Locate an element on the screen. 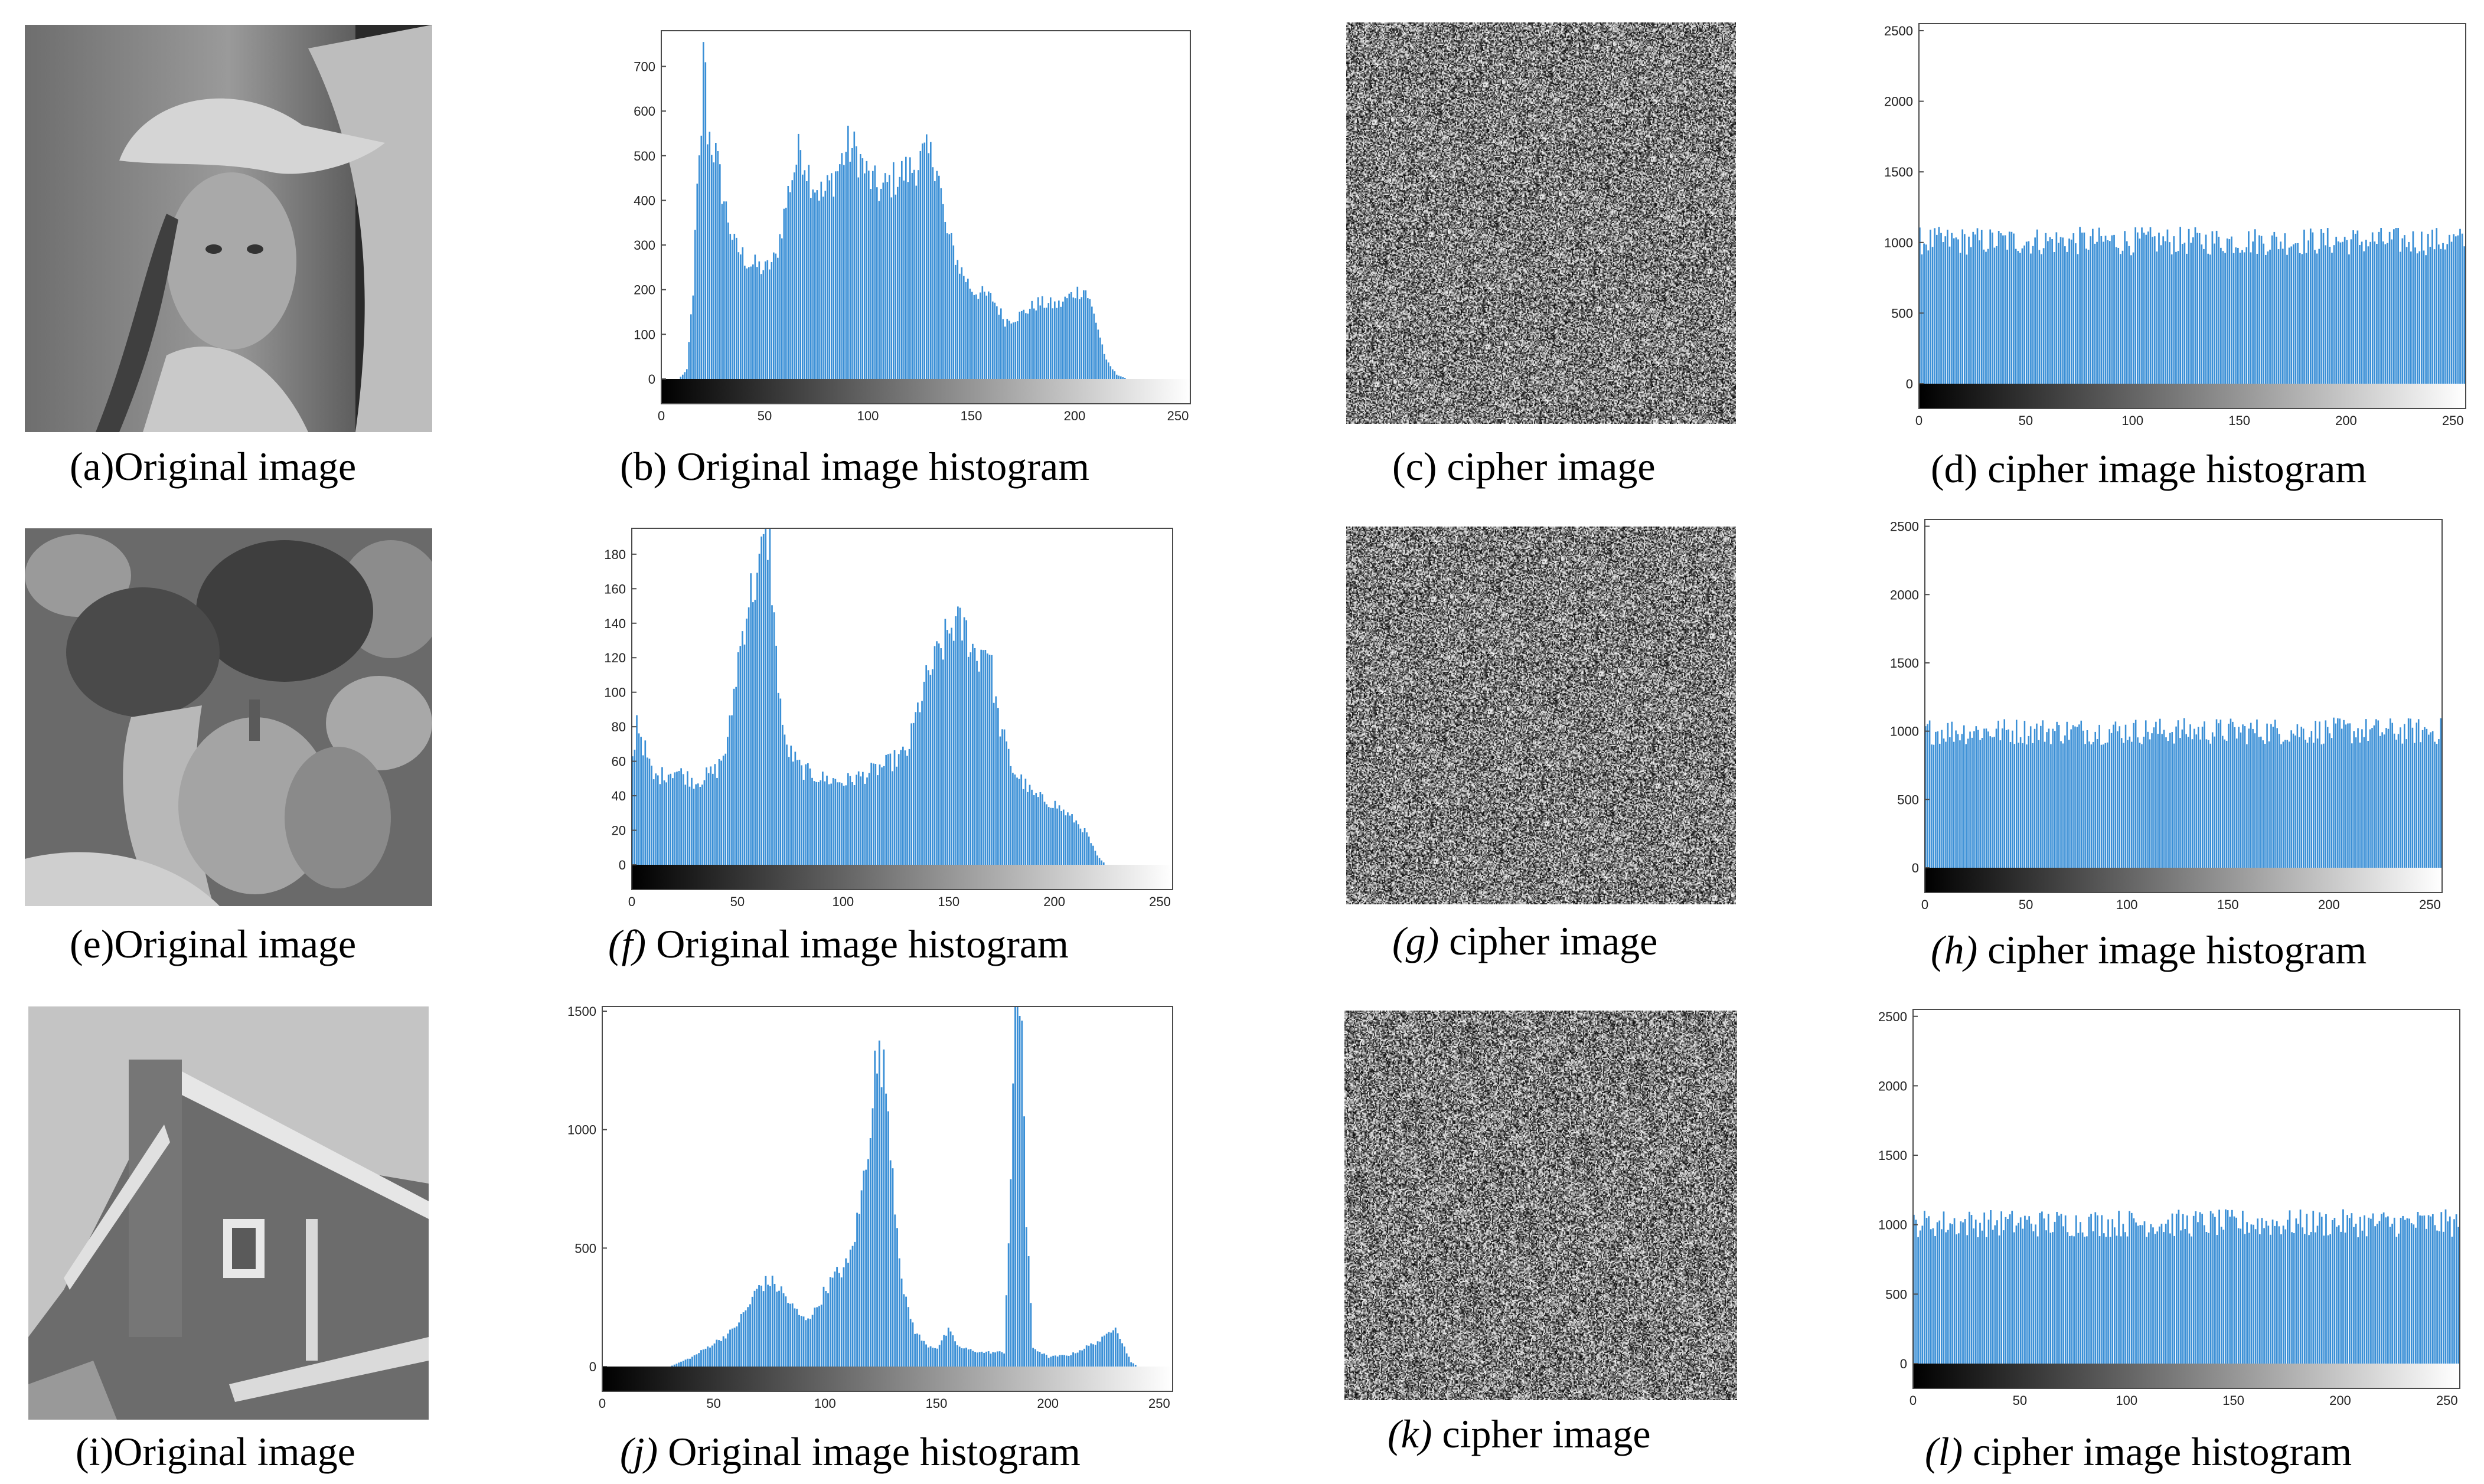 This screenshot has height=1484, width=2484. caption-l-text: cipher image histogram is located at coordinates (2162, 1451).